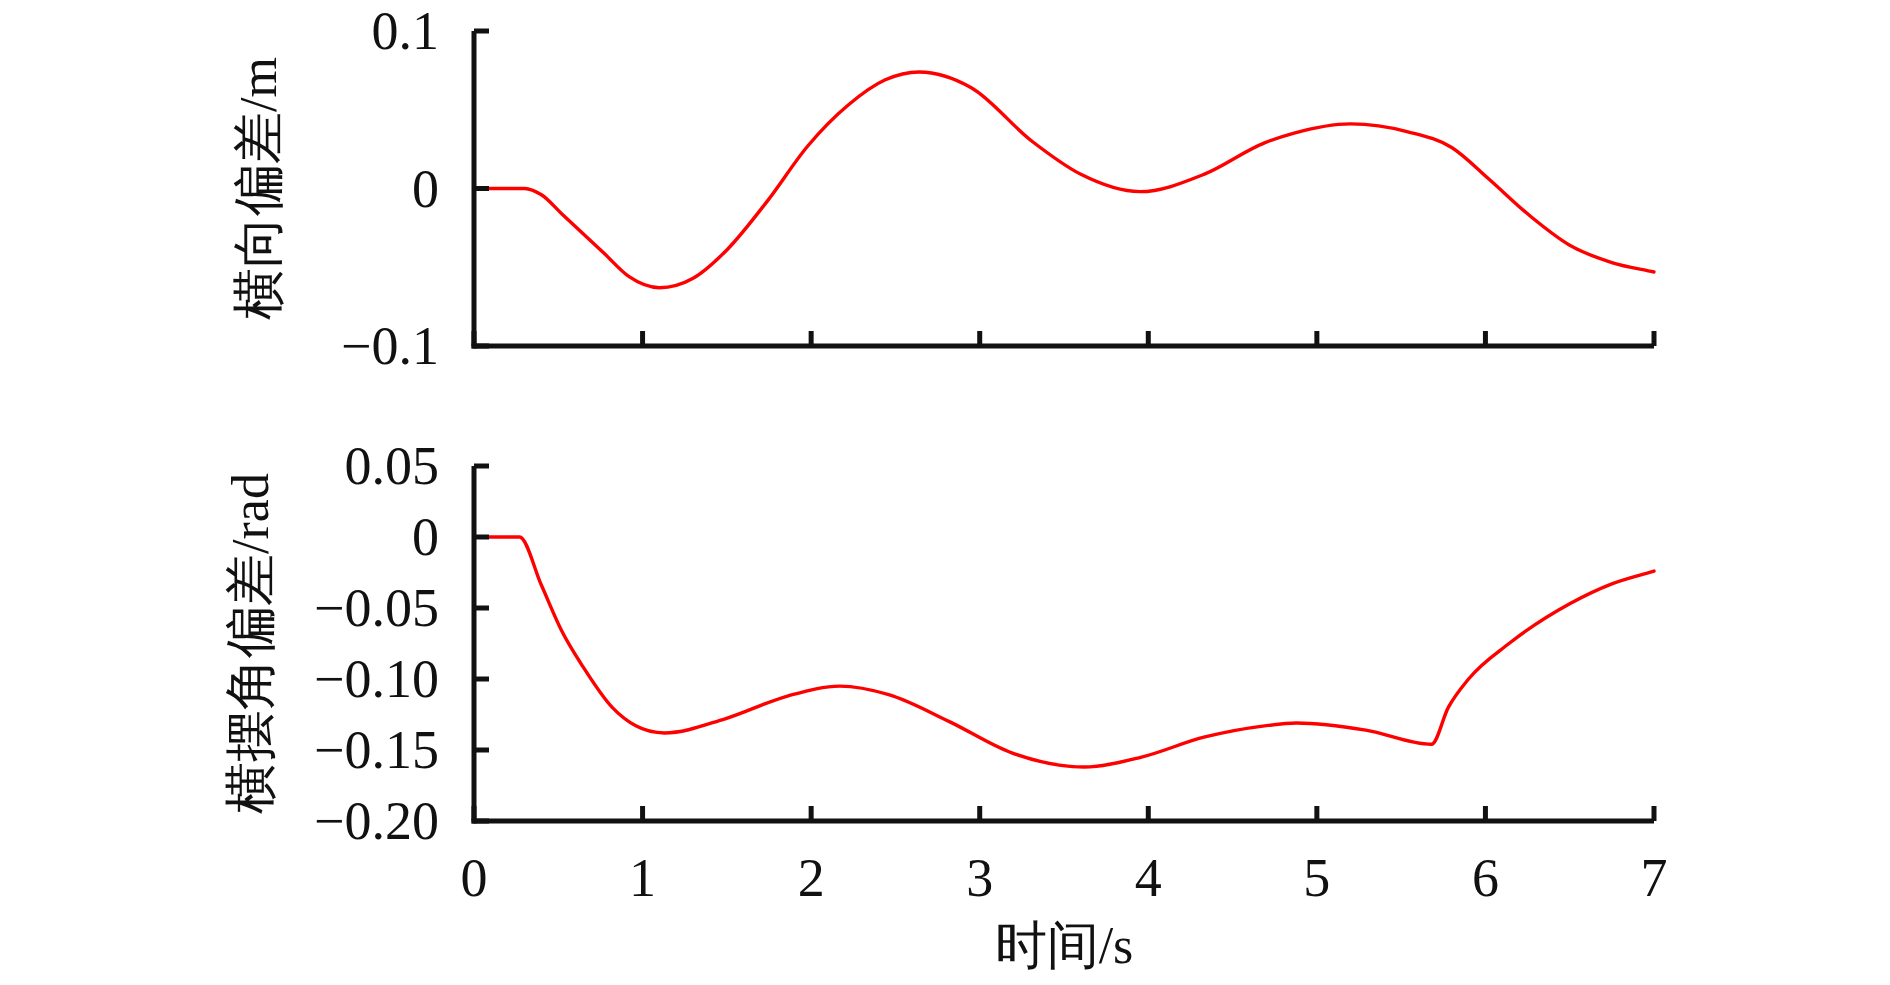 This screenshot has height=985, width=1890. What do you see at coordinates (376, 608) in the screenshot?
I see `y-tick-label: −0.05` at bounding box center [376, 608].